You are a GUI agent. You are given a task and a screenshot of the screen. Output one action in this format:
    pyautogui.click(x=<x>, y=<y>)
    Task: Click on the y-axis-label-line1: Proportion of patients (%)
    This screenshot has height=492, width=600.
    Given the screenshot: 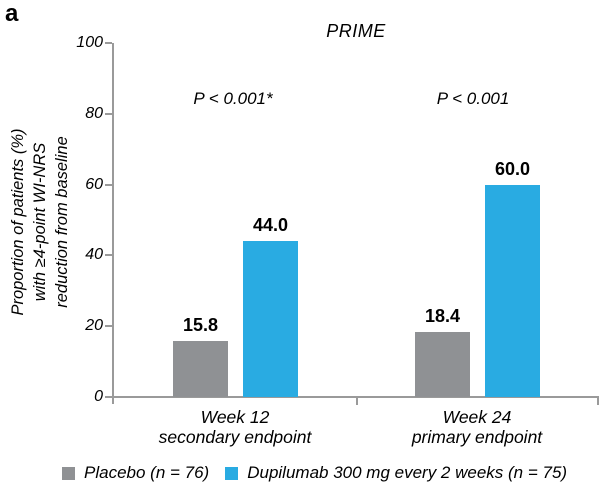 What is the action you would take?
    pyautogui.click(x=18, y=222)
    